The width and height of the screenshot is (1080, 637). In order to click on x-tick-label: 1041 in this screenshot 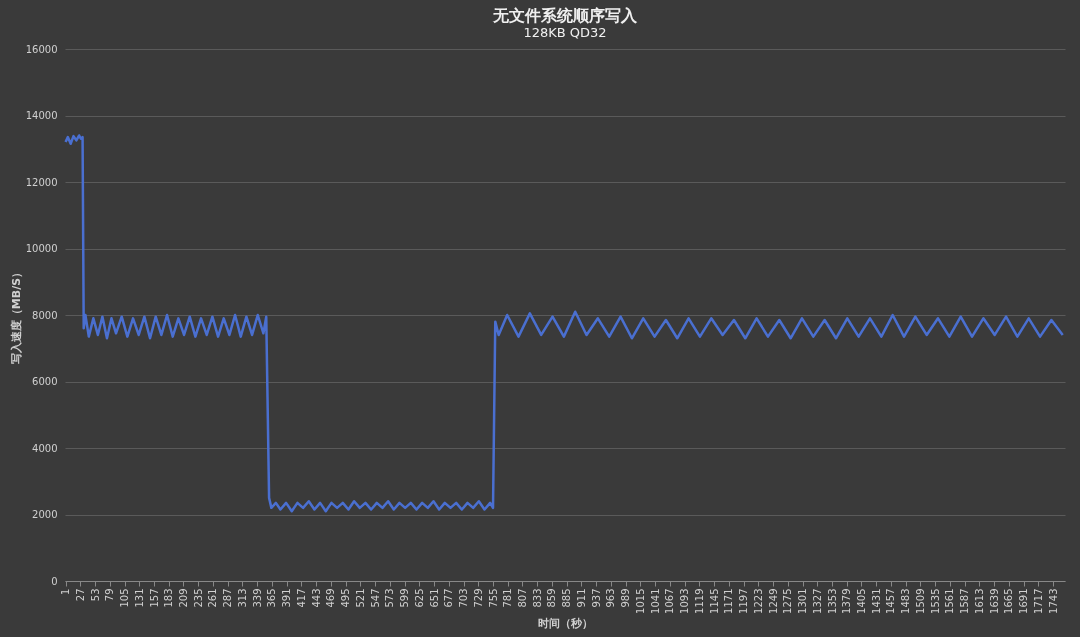, I will do `click(655, 601)`.